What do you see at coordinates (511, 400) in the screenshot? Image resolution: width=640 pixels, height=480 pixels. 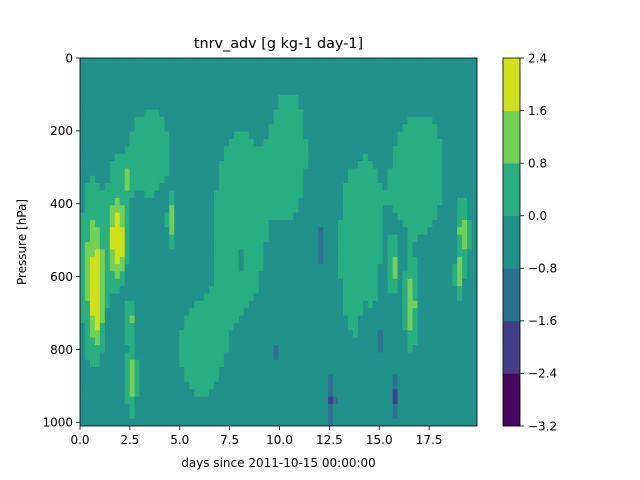 I see `colorbar-segment` at bounding box center [511, 400].